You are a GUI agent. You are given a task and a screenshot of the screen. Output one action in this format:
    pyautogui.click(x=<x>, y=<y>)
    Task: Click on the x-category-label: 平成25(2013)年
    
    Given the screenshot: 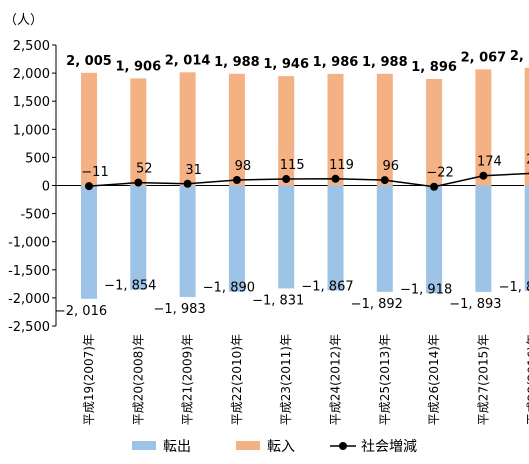 What is the action you would take?
    pyautogui.click(x=385, y=379)
    